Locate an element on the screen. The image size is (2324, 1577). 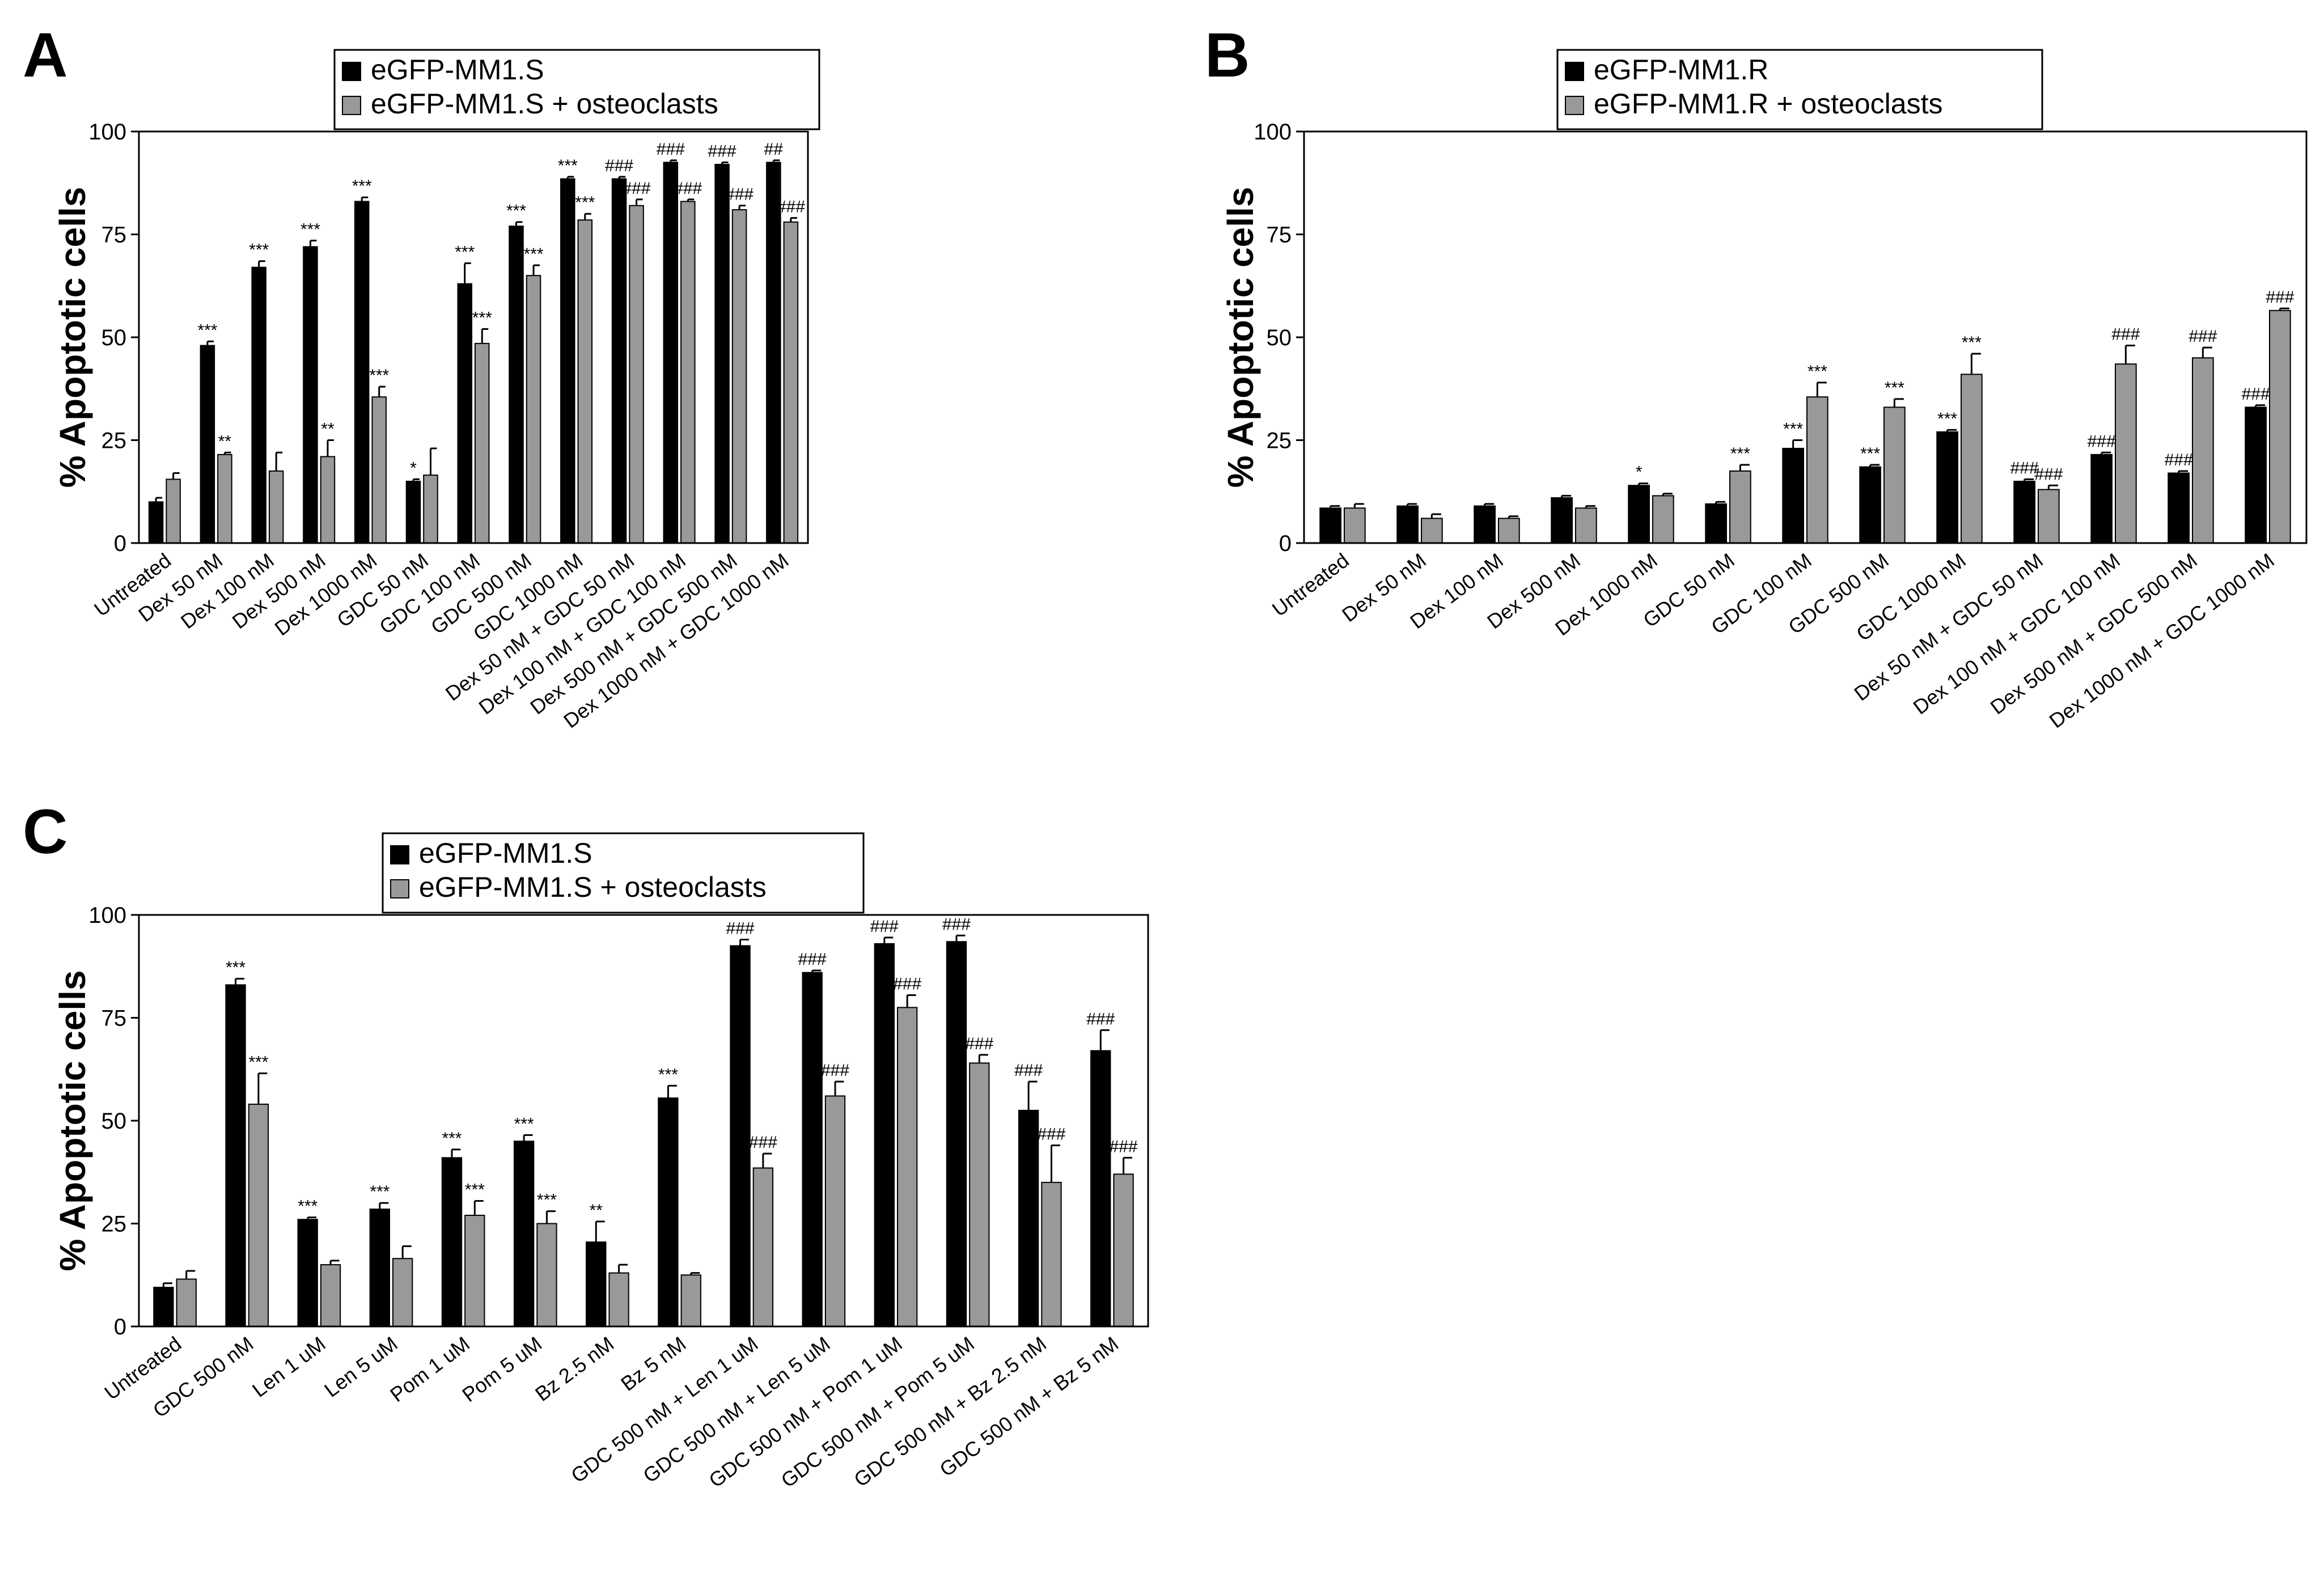
significance-label: * is located at coordinates (414, 468).